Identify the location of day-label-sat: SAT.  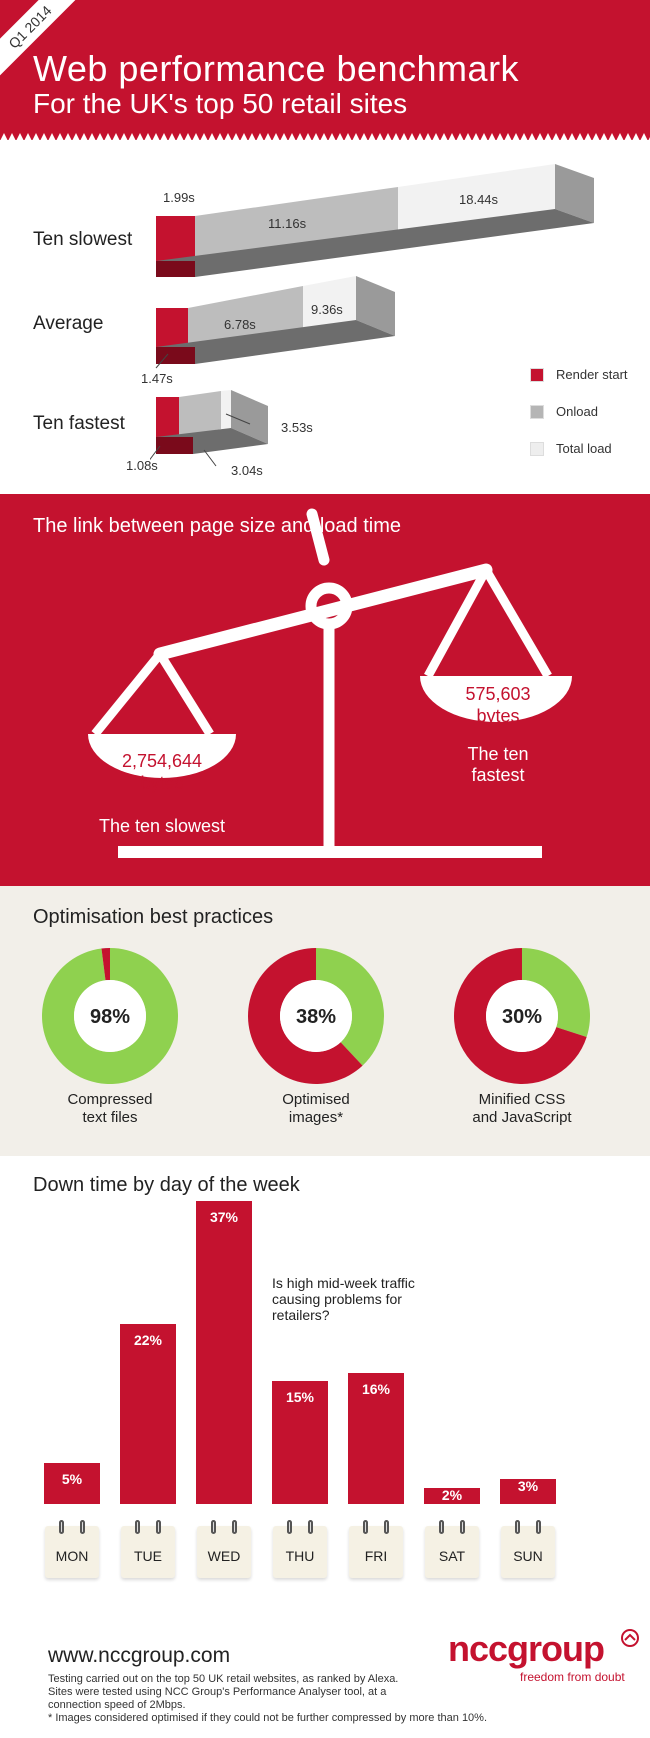
(452, 1556).